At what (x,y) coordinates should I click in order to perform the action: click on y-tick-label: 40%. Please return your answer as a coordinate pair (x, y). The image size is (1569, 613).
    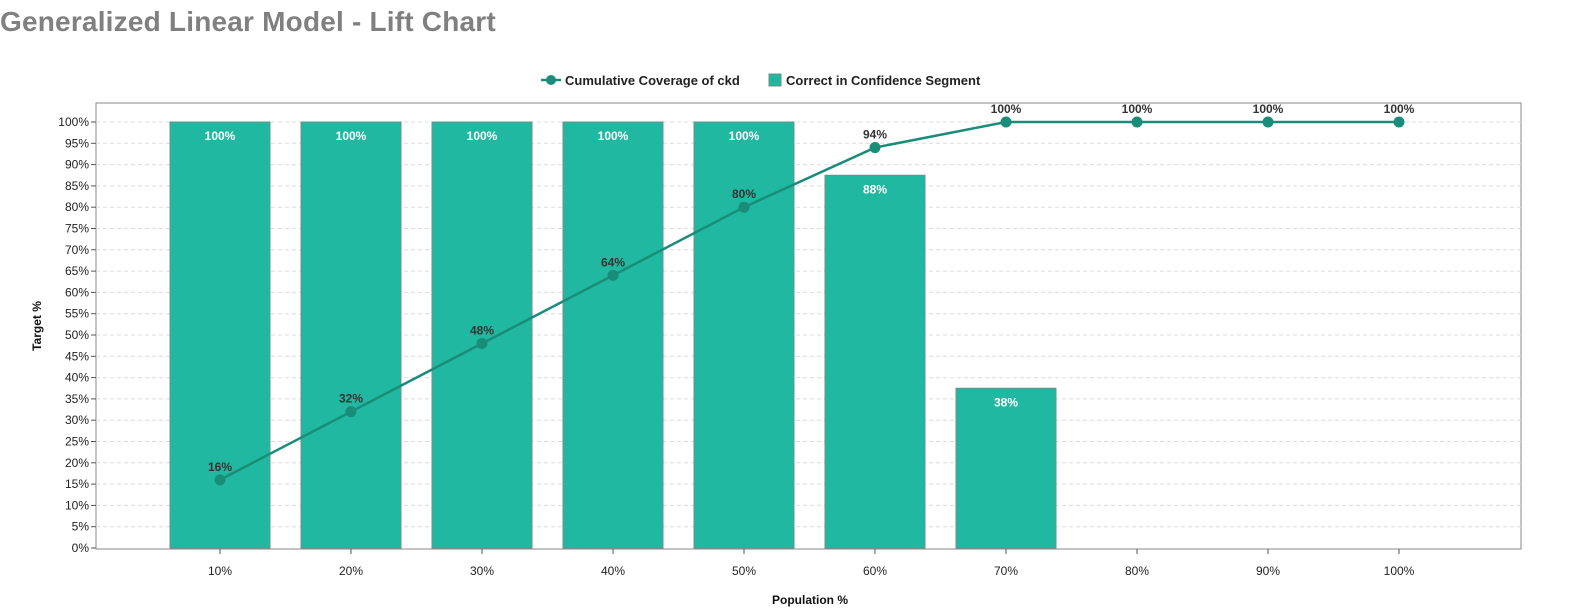
    Looking at the image, I should click on (77, 378).